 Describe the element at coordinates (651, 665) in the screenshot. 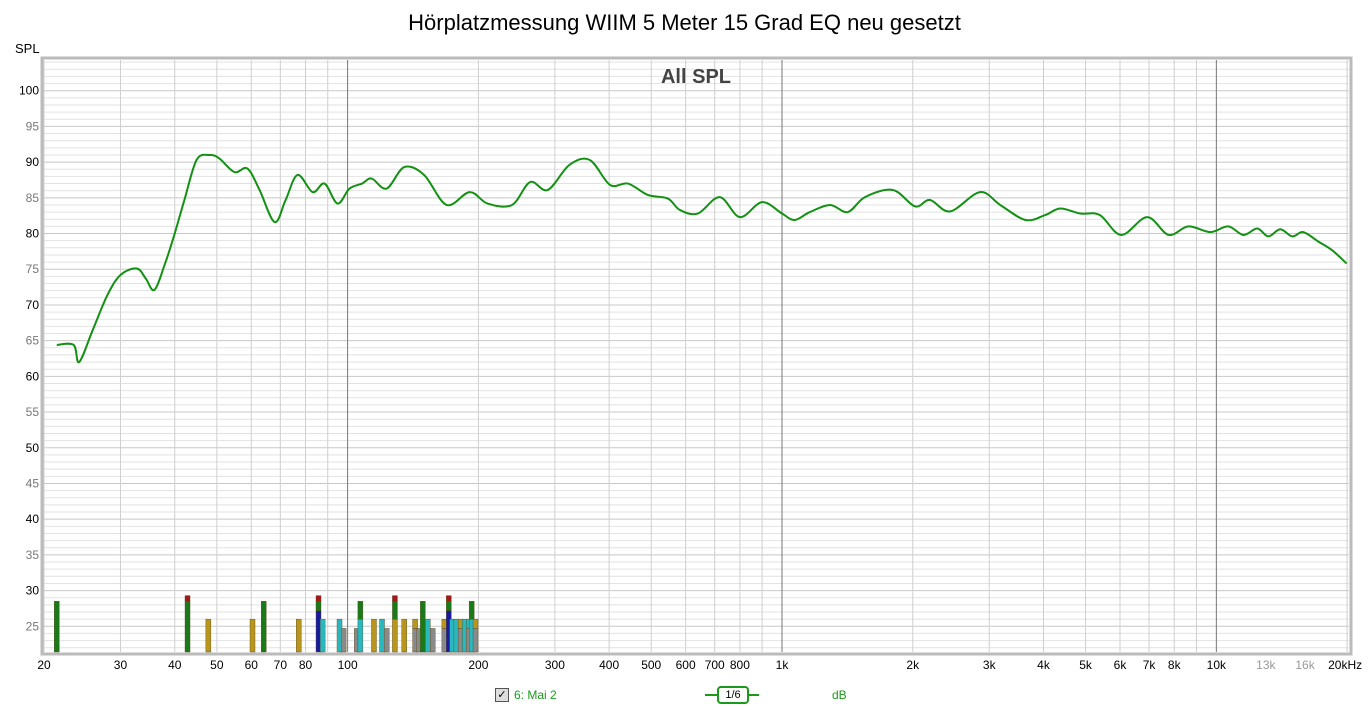

I see `x-tick-label: 500` at that location.